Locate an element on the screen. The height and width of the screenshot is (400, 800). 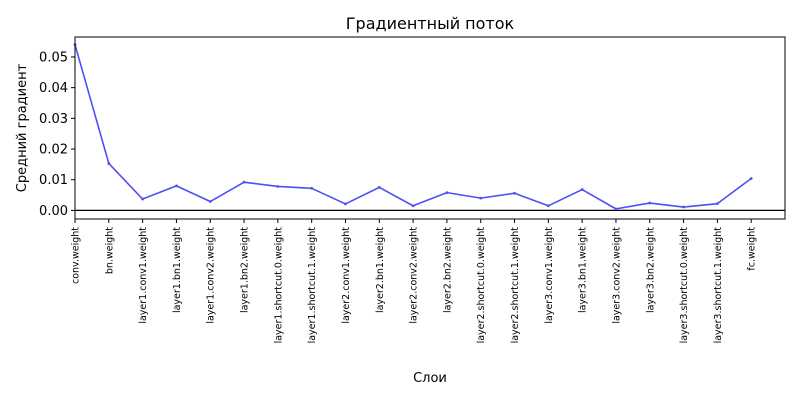
x-tick-label: layer2.bn1.weight is located at coordinates (380, 270).